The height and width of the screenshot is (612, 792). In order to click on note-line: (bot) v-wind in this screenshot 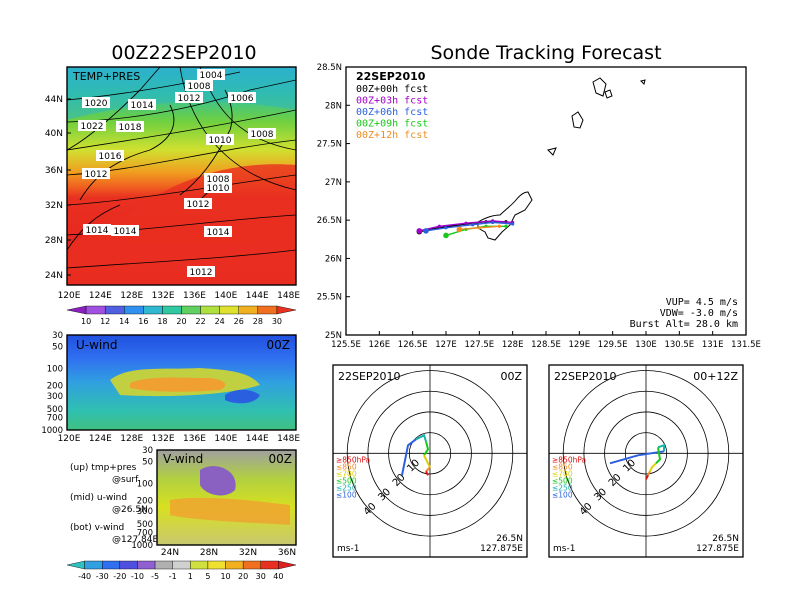, I will do `click(97, 528)`.